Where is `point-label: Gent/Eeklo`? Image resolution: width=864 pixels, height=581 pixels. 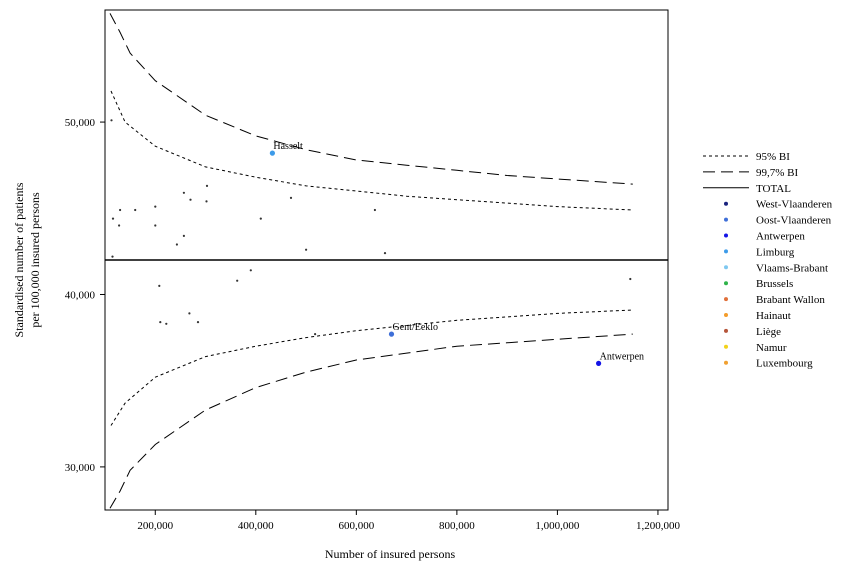
point-label: Gent/Eeklo is located at coordinates (416, 327).